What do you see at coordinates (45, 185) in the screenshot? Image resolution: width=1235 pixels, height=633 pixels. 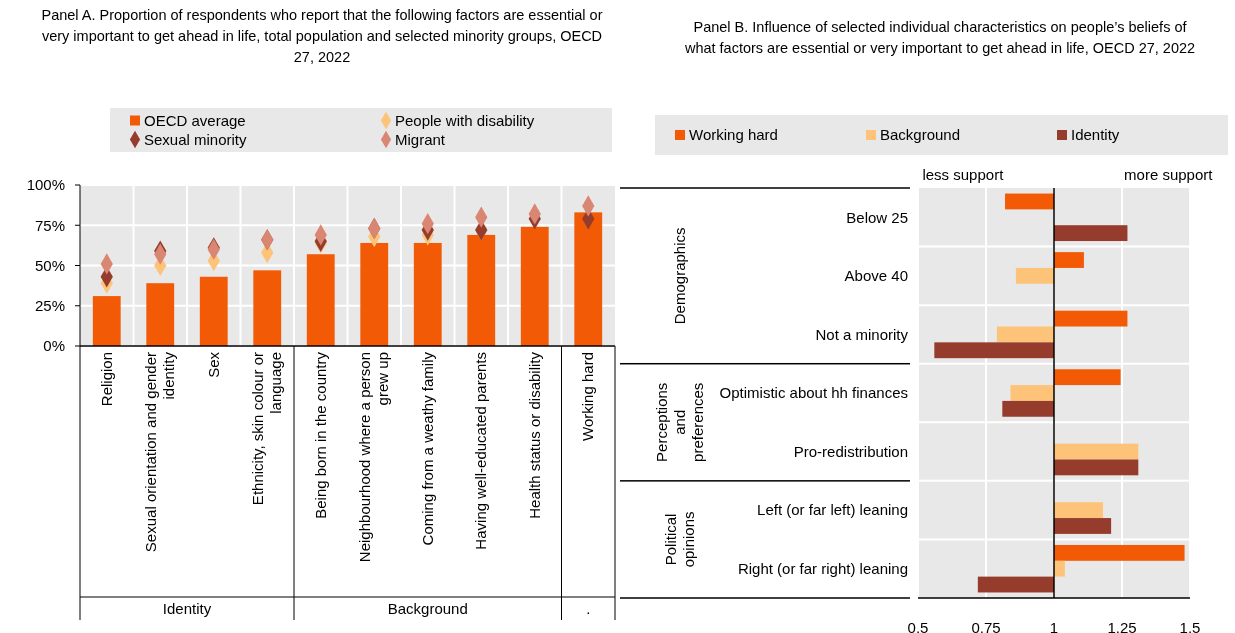 I see `y-tick-label: 100%` at bounding box center [45, 185].